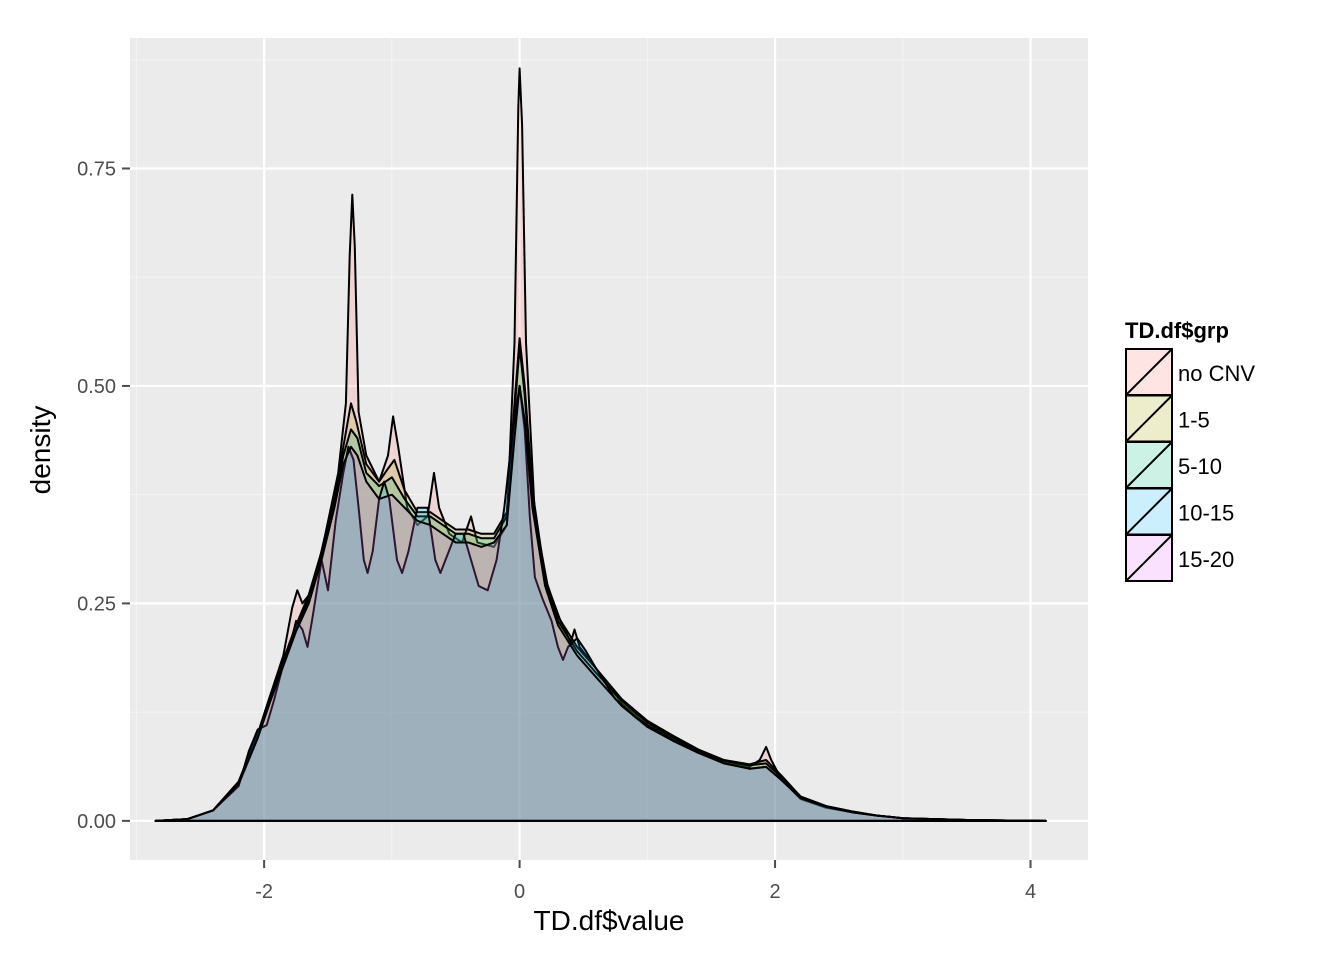 The height and width of the screenshot is (965, 1344). What do you see at coordinates (1200, 466) in the screenshot?
I see `legend-label: 5-10` at bounding box center [1200, 466].